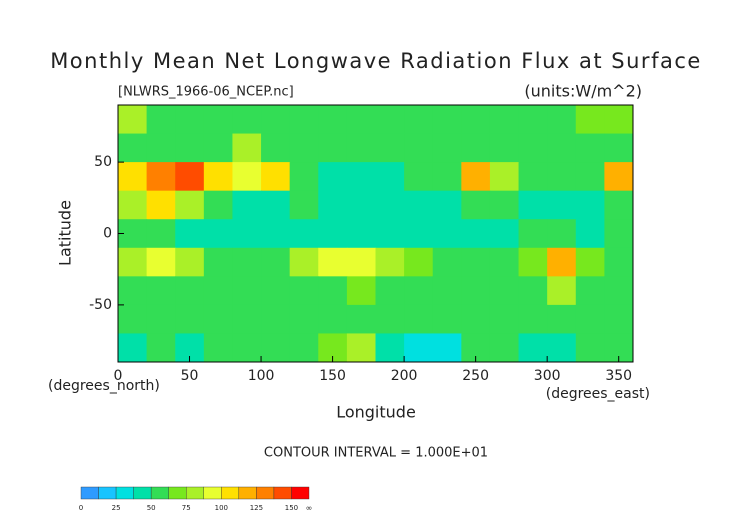 The width and height of the screenshot is (752, 532). What do you see at coordinates (221, 508) in the screenshot?
I see `colorbar-label: 100` at bounding box center [221, 508].